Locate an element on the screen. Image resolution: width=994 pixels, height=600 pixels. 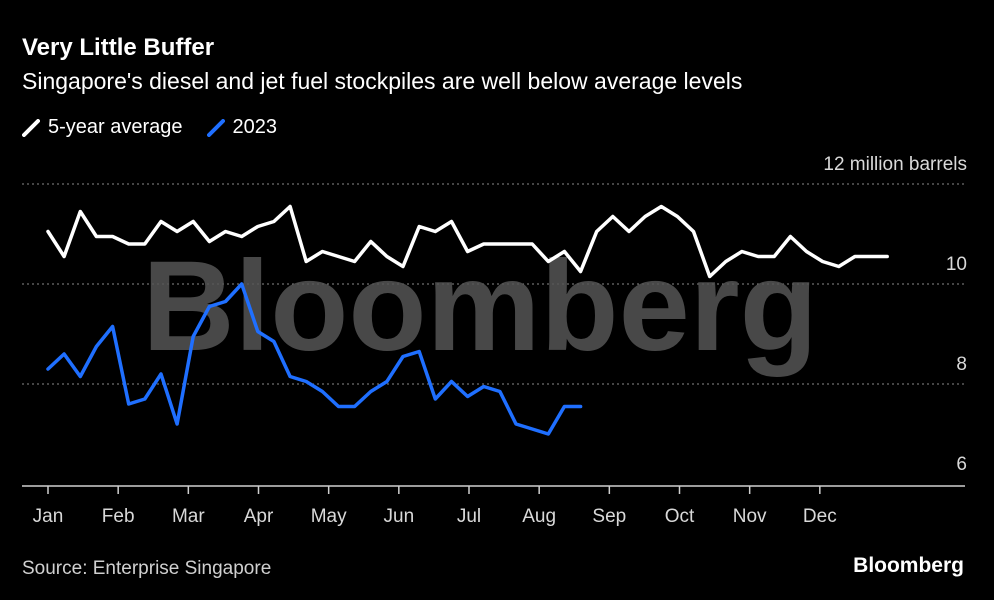
x-tick-label-Oct: Oct is located at coordinates (680, 516).